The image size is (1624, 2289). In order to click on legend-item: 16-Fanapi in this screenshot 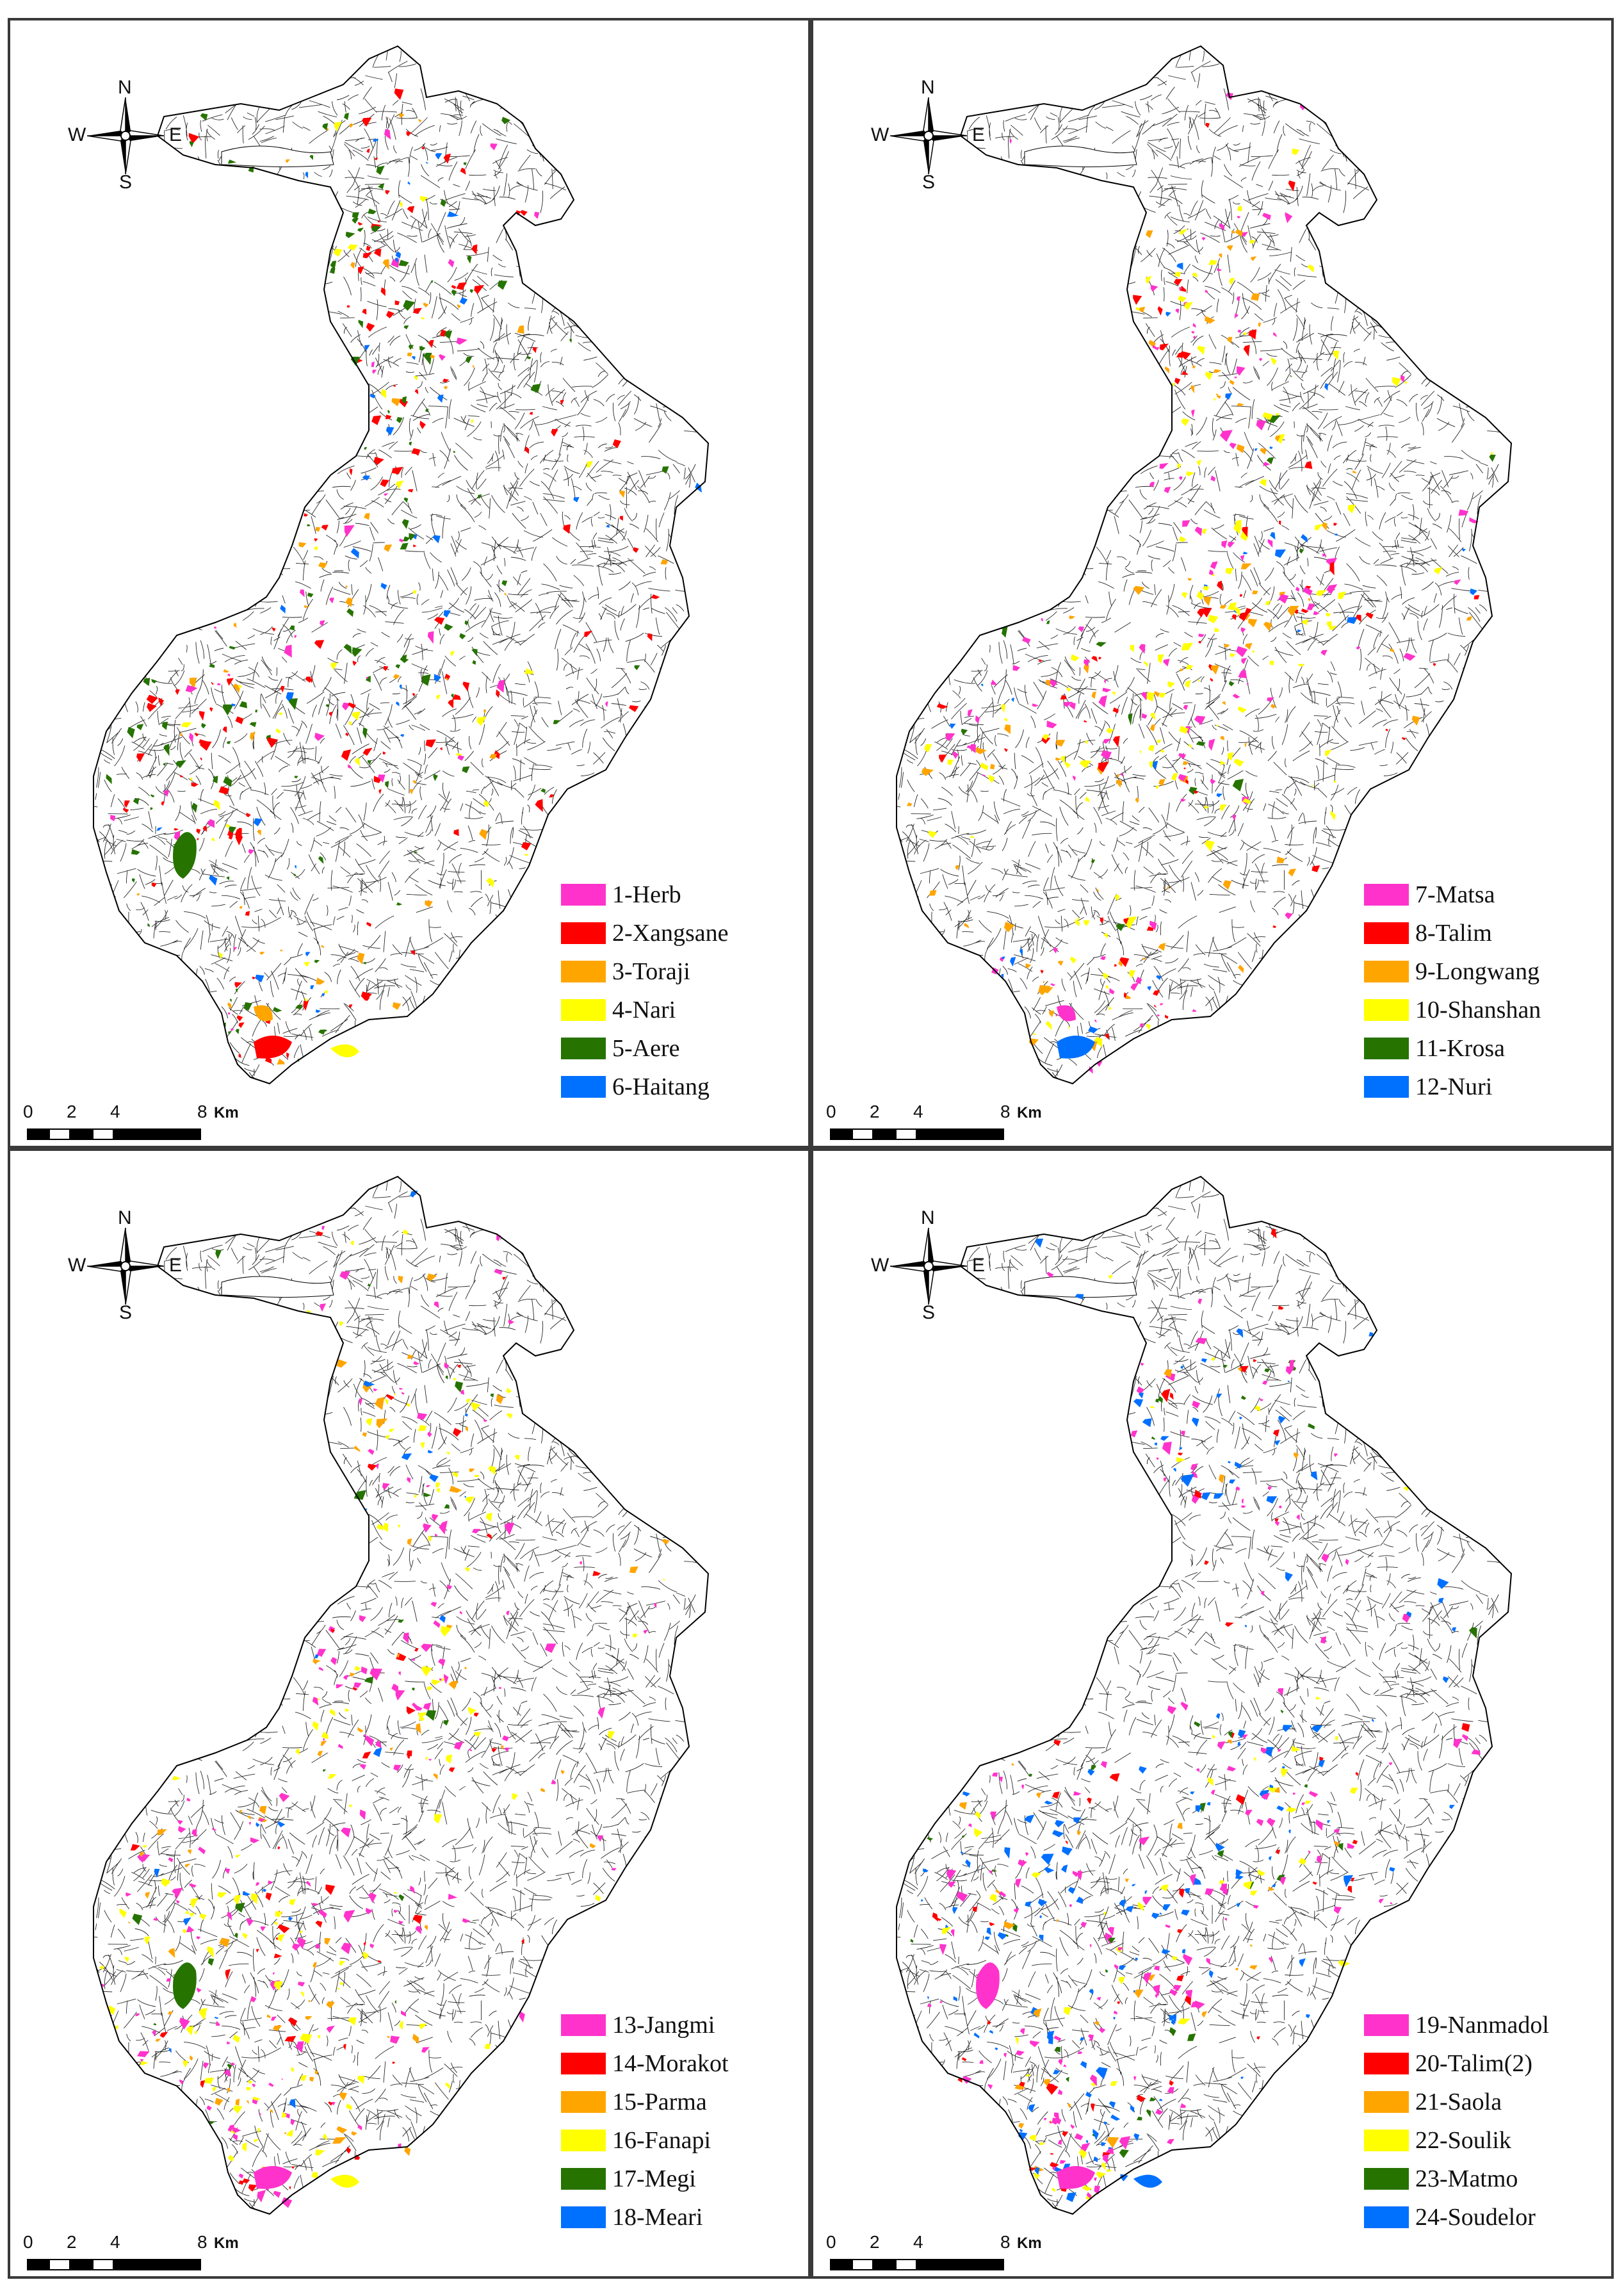, I will do `click(682, 2140)`.